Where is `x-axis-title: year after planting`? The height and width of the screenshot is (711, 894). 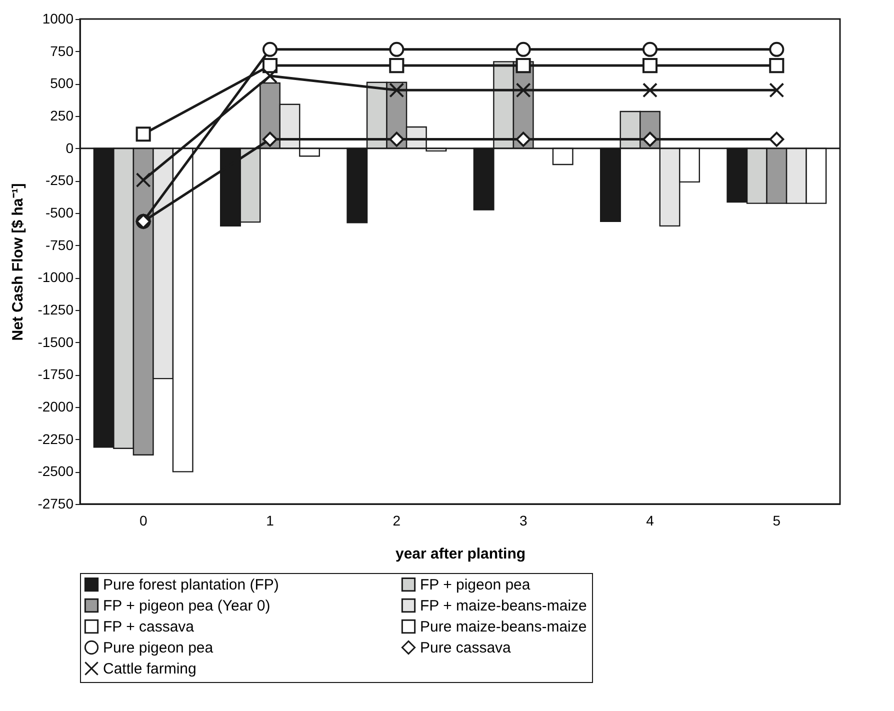 x-axis-title: year after planting is located at coordinates (460, 554).